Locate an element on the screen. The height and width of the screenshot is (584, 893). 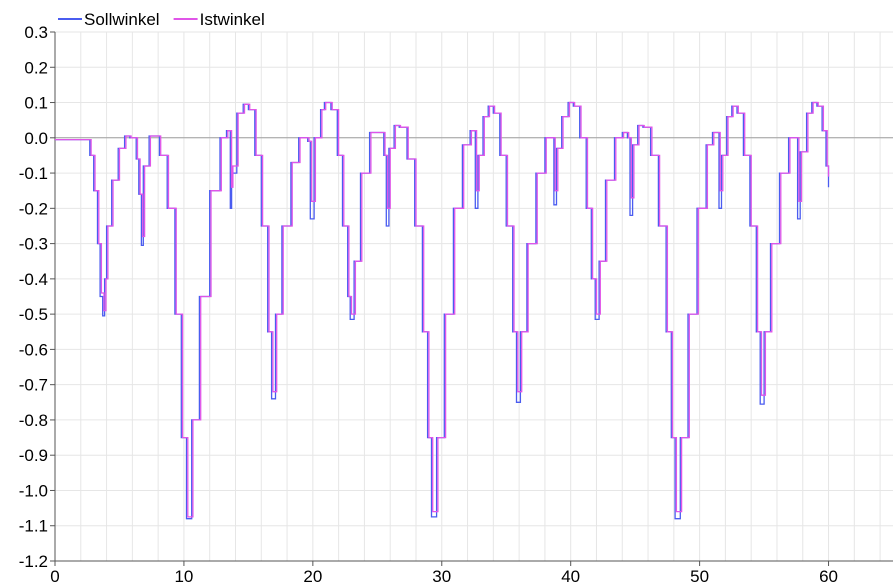
y-tick-label: -0.5 is located at coordinates (33, 314).